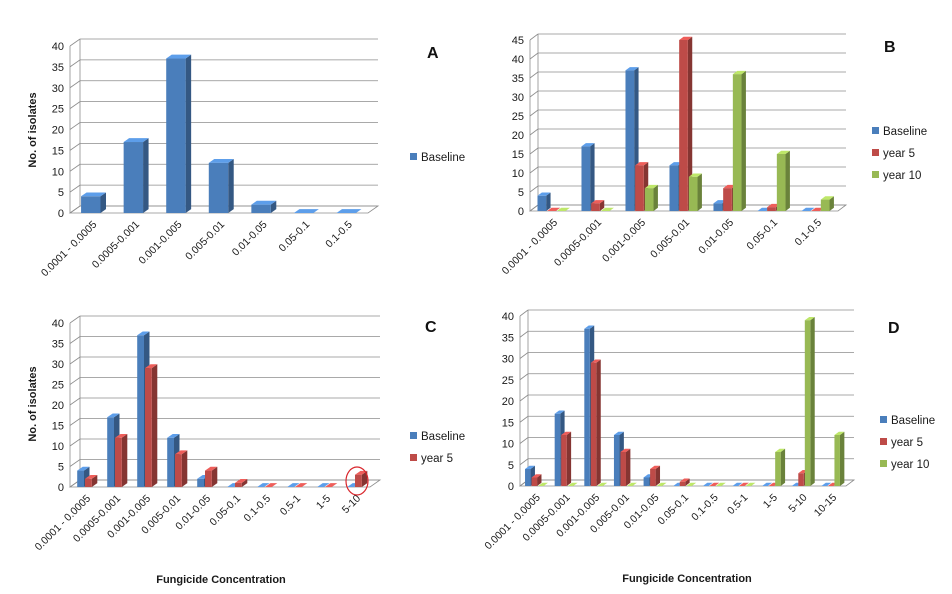 The image size is (952, 594). I want to click on panel-a-x-tick-label: 0.001-0.005, so click(160, 243).